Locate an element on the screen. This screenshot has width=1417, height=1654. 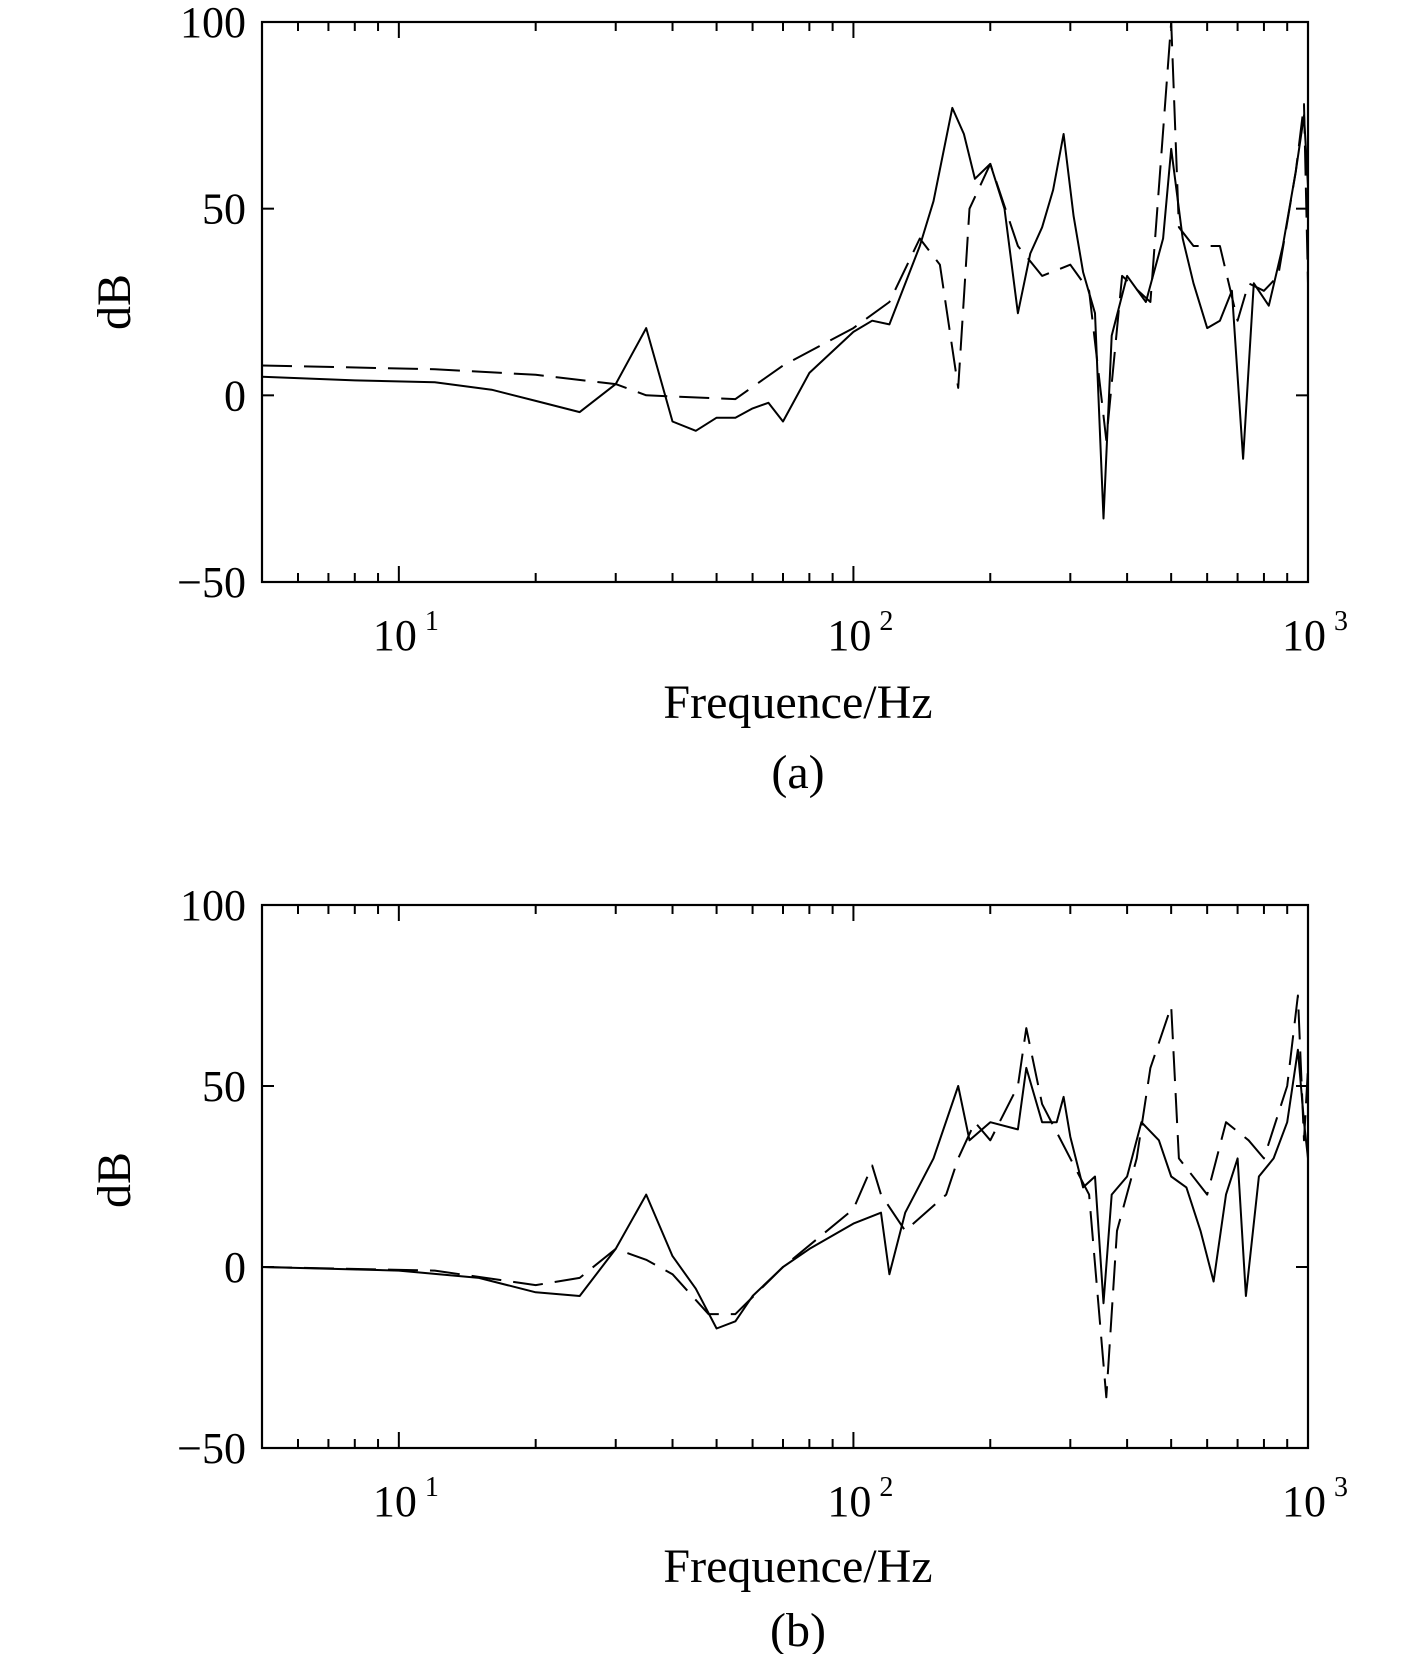
y-axis-label-b: dB is located at coordinates (114, 1180).